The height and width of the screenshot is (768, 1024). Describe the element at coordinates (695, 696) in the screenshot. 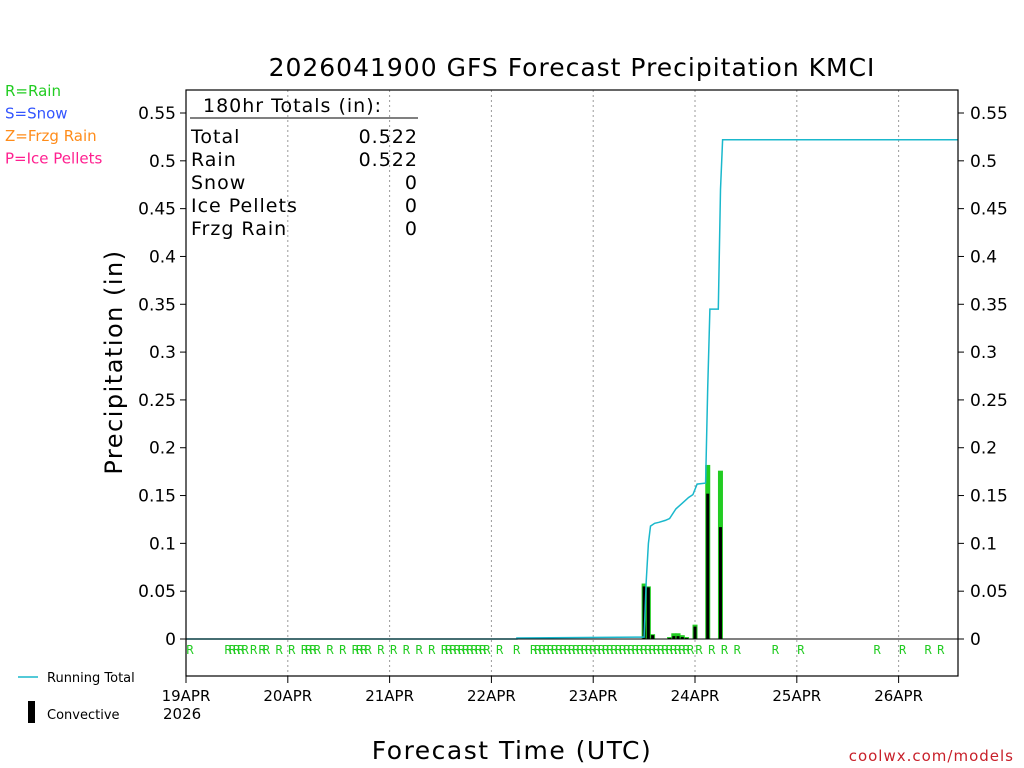

I see `x-tick-label: 24APR` at that location.